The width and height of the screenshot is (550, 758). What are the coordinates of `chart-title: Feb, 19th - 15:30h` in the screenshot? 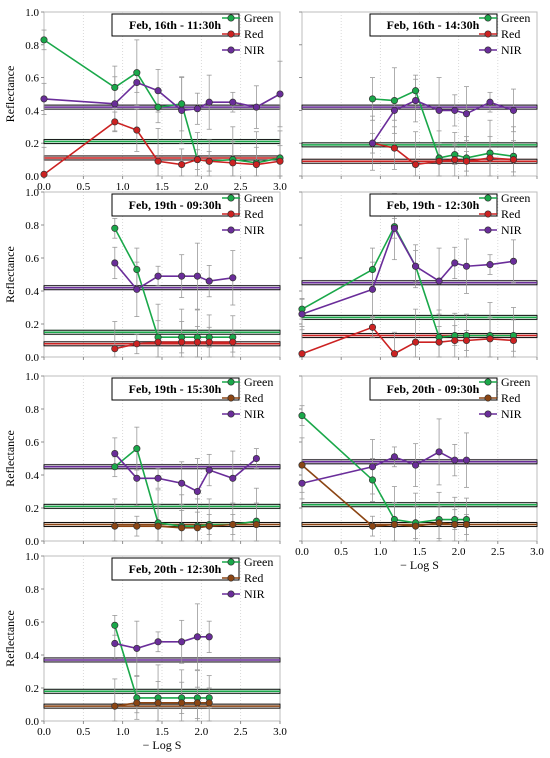 It's located at (175, 389).